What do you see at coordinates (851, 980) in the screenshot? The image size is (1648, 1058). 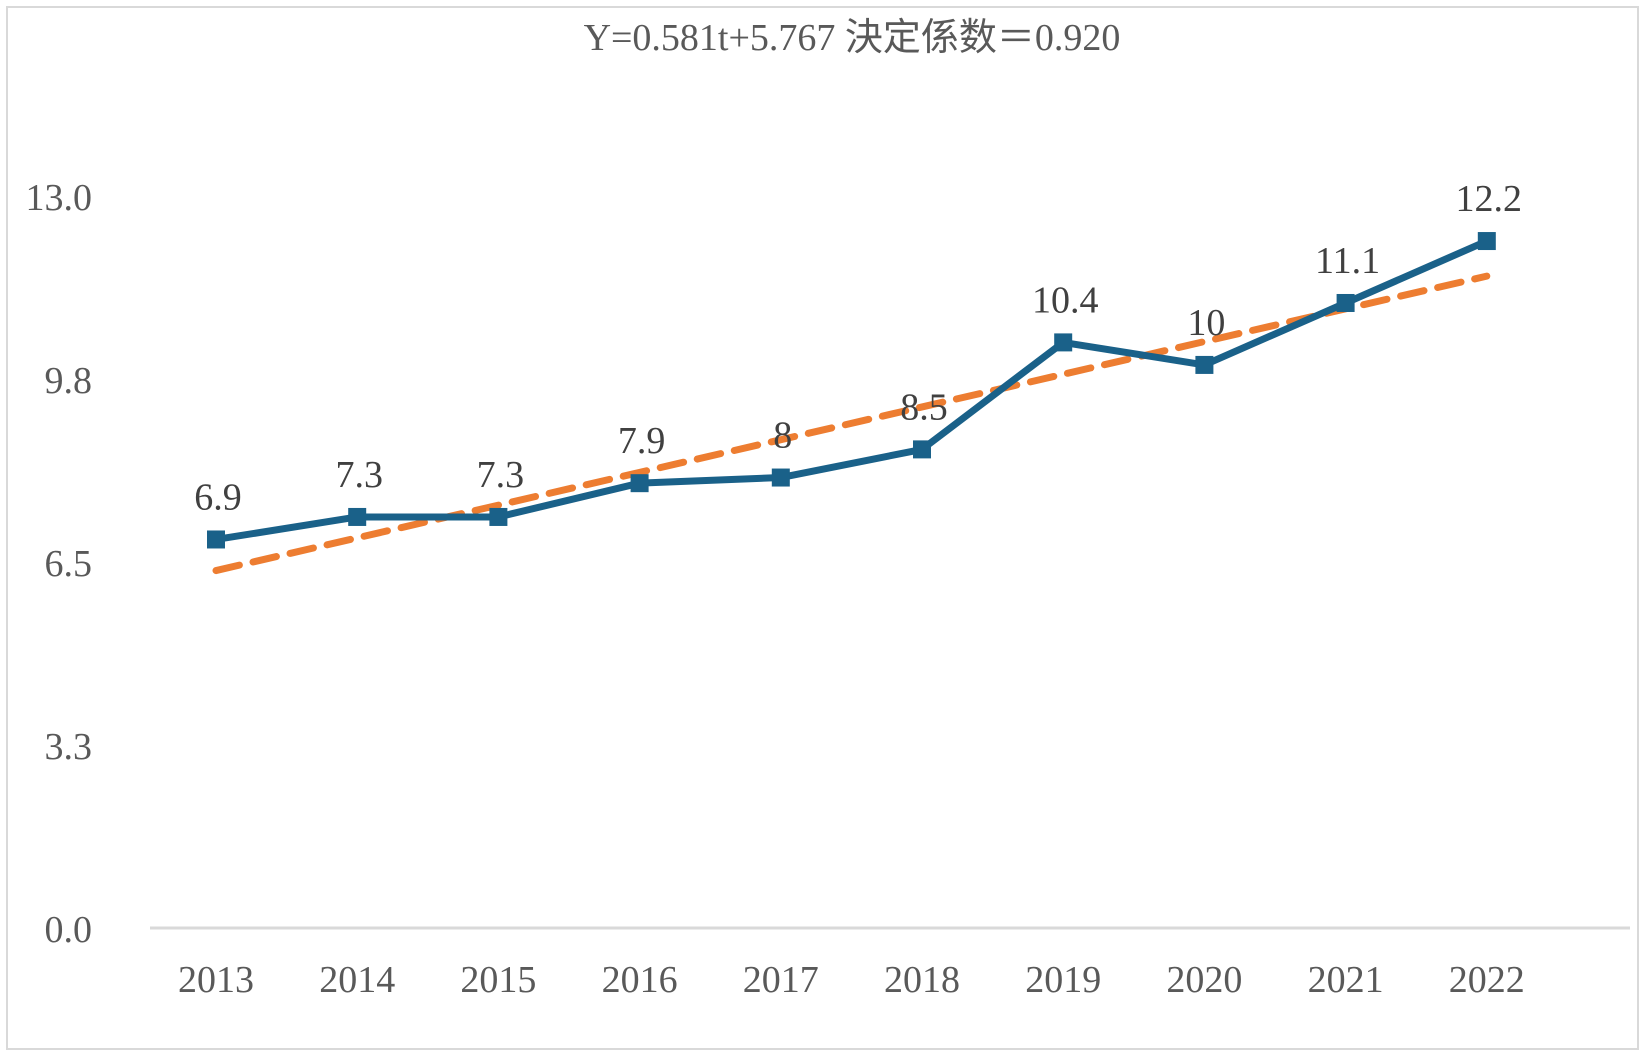 I see `x-axis-ticks: 2013 2014 2015 2016 2017 2018 2019 2020 2021 2022` at bounding box center [851, 980].